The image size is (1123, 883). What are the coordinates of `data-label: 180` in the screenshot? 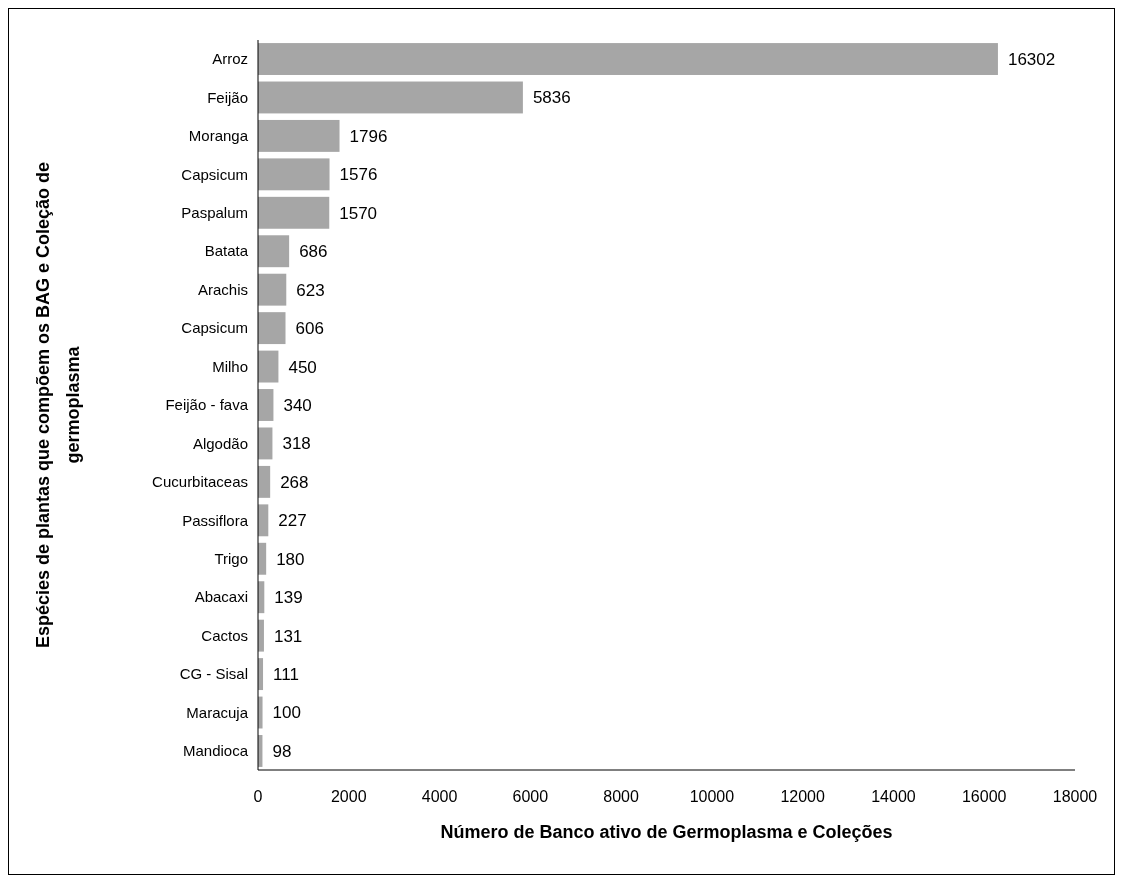 It's located at (290, 559).